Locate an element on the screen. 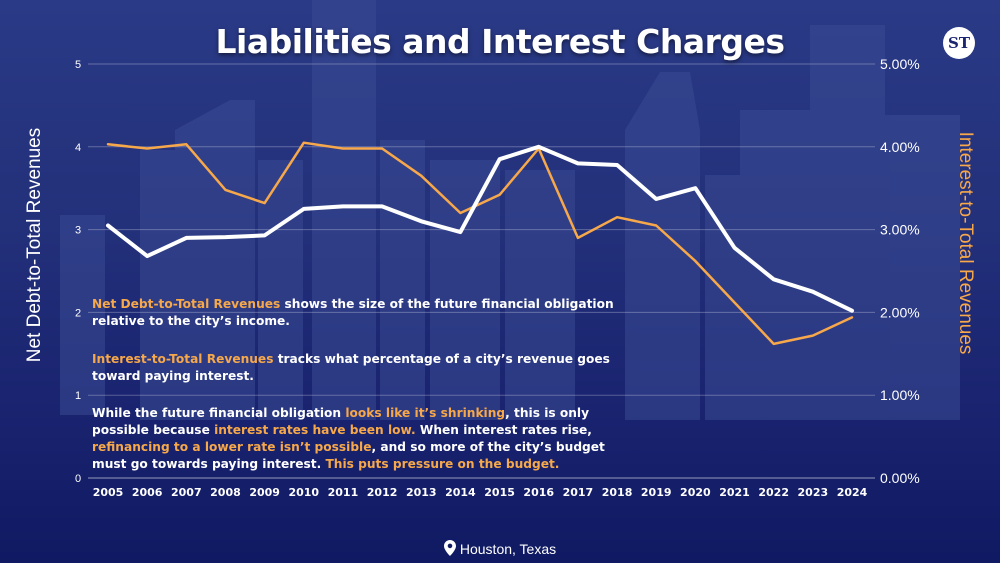 The height and width of the screenshot is (563, 1000). y-tick-label-left: 2 is located at coordinates (78, 313).